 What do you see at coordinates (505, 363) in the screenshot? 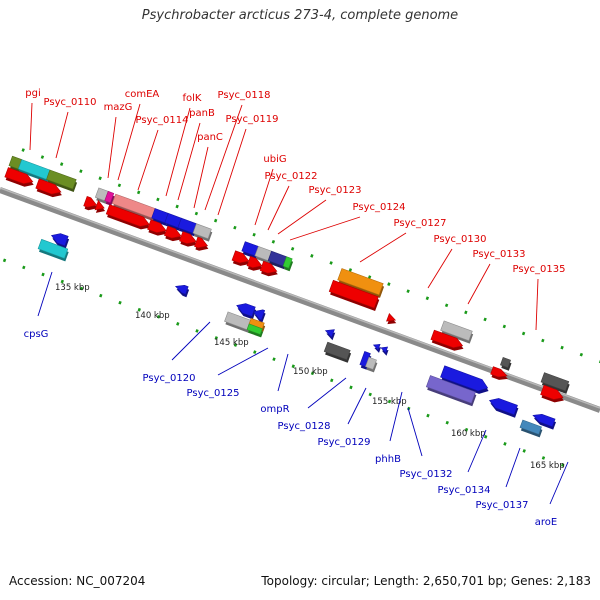
I see `gene-dgrey-a` at bounding box center [505, 363].